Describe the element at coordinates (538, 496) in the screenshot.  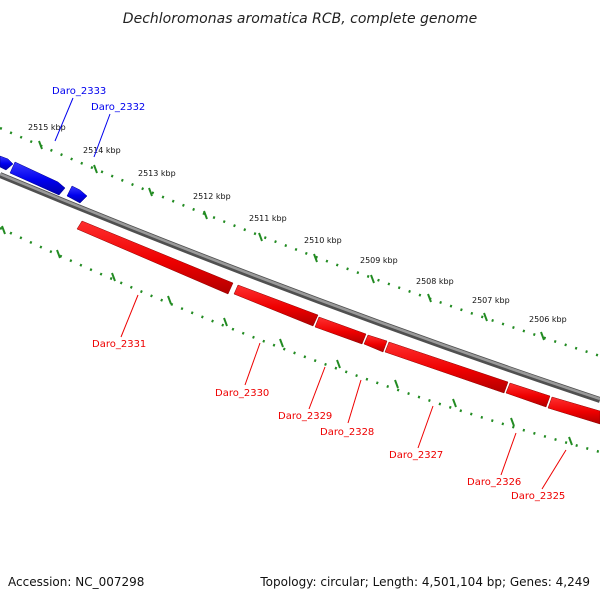
I see `gene-label-daro-2325: Daro_2325` at that location.